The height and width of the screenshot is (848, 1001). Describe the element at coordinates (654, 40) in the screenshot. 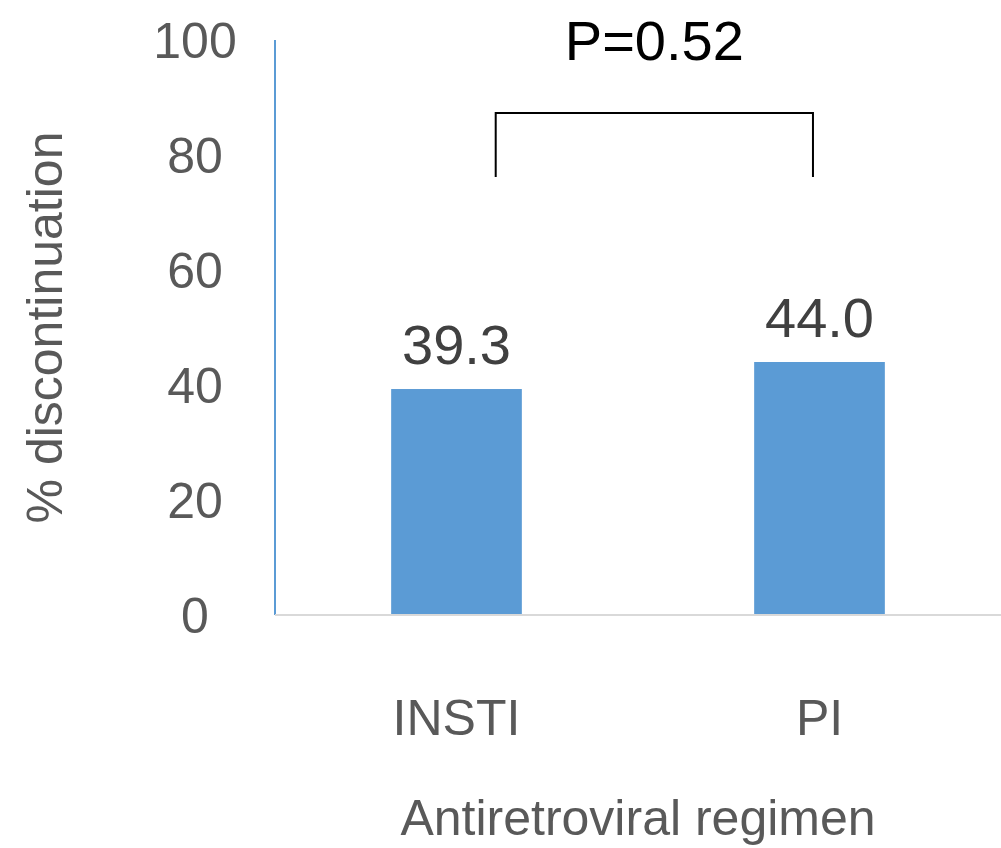

I see `annotation: P=0.52` at that location.